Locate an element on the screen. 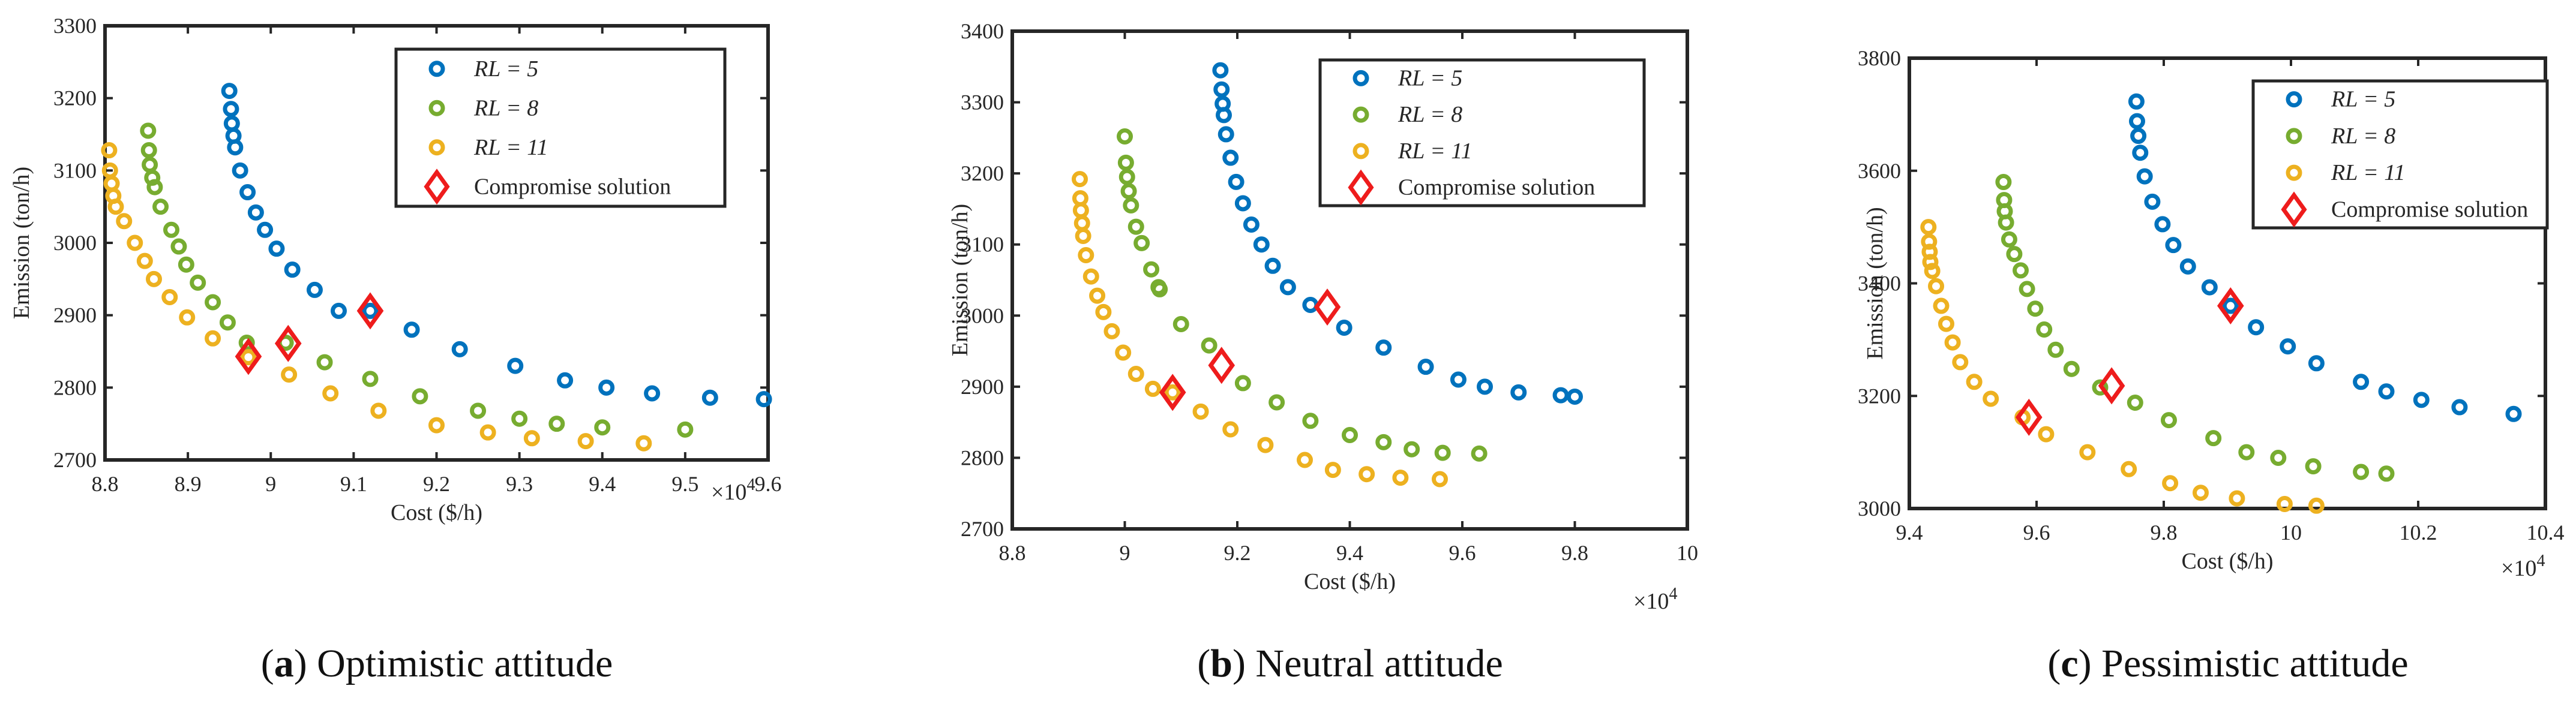 The height and width of the screenshot is (704, 2576). x-tick-label: 10 is located at coordinates (1687, 553).